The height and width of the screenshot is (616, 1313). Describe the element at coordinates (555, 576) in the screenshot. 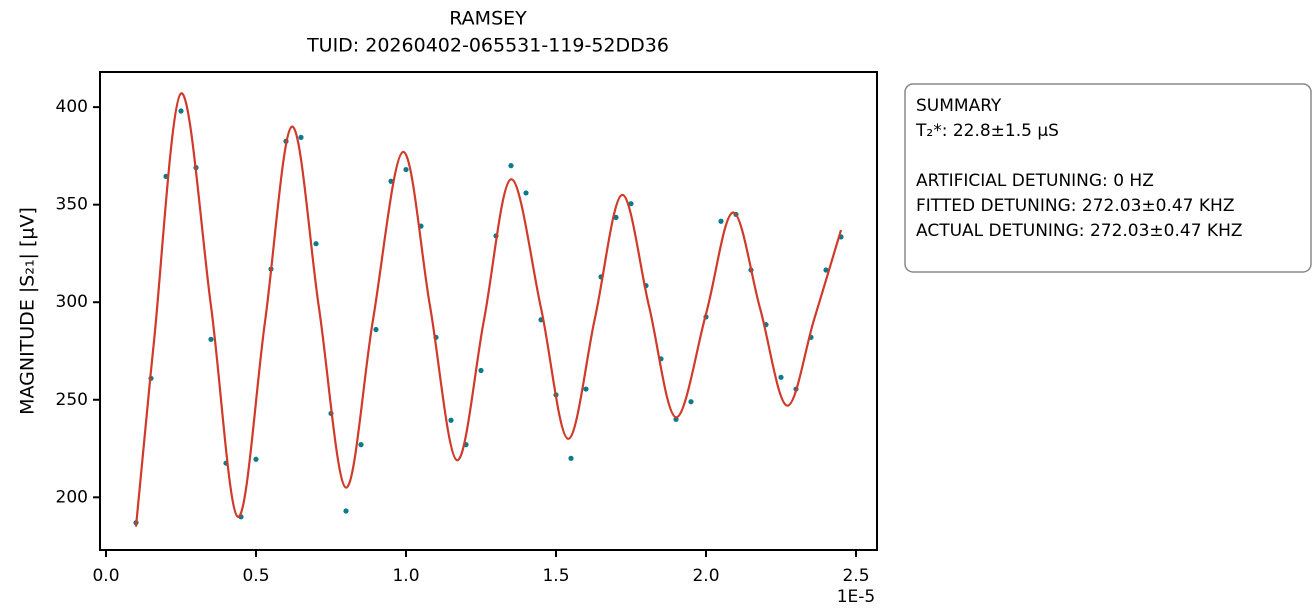

I see `x-tick-label: 1.5` at that location.